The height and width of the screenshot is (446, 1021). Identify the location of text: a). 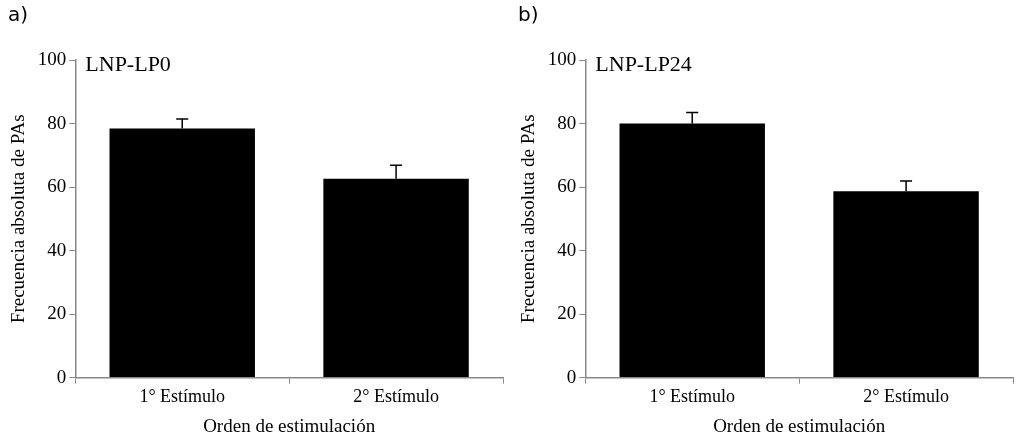
(18, 14).